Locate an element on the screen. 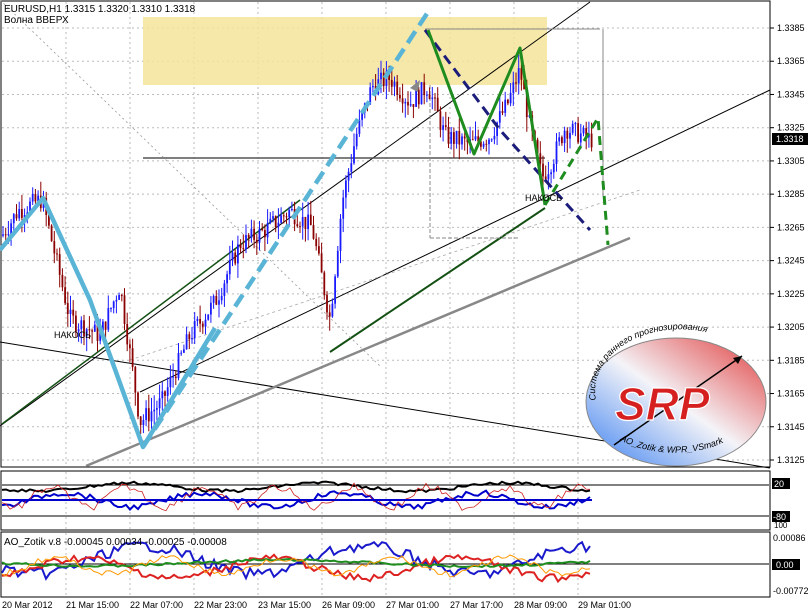 The width and height of the screenshot is (810, 614). ind1-tick-top: 20 is located at coordinates (779, 484).